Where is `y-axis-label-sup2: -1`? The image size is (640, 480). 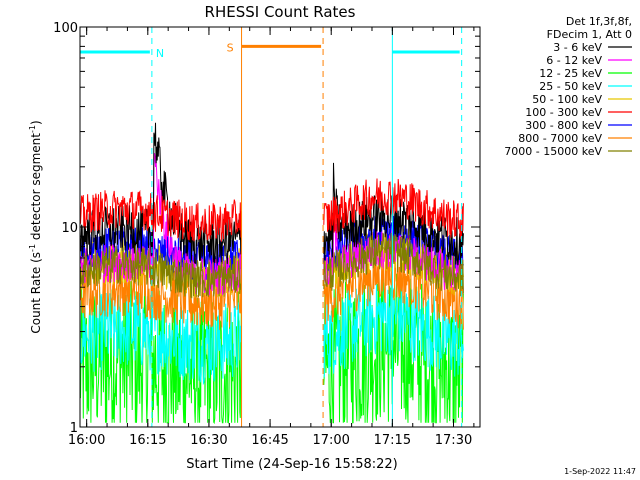 y-axis-label-sup2: -1 is located at coordinates (32, 129).